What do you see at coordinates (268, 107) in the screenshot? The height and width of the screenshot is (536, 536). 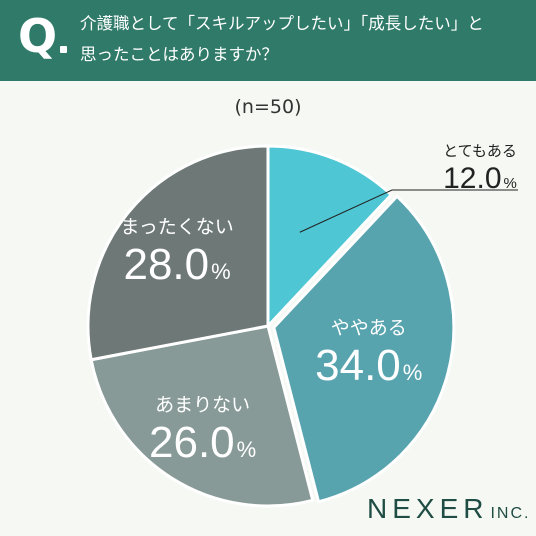 I see `sample-size: (n=50)` at bounding box center [268, 107].